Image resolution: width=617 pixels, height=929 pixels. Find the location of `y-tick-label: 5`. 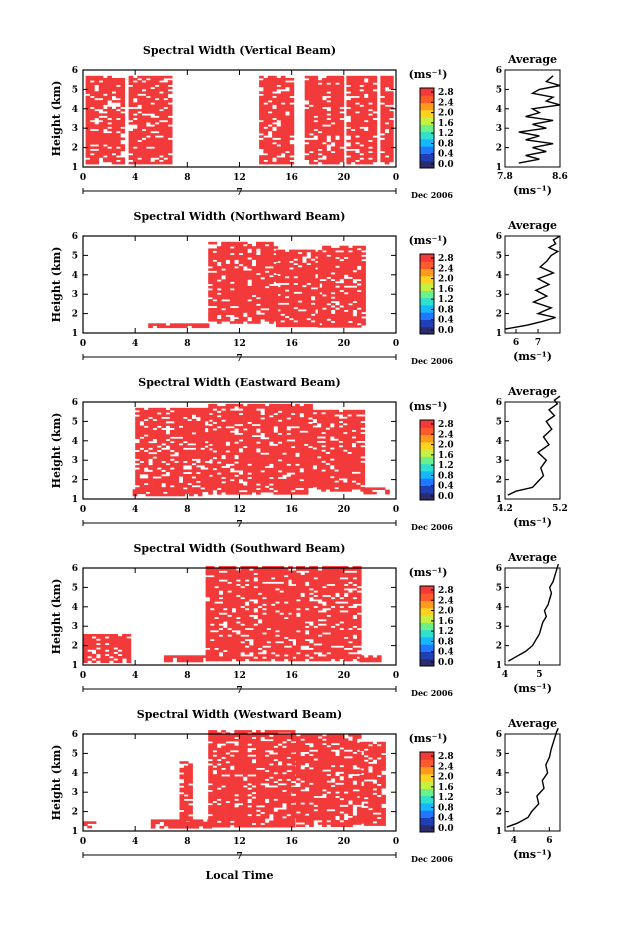

y-tick-label: 5 is located at coordinates (75, 90).